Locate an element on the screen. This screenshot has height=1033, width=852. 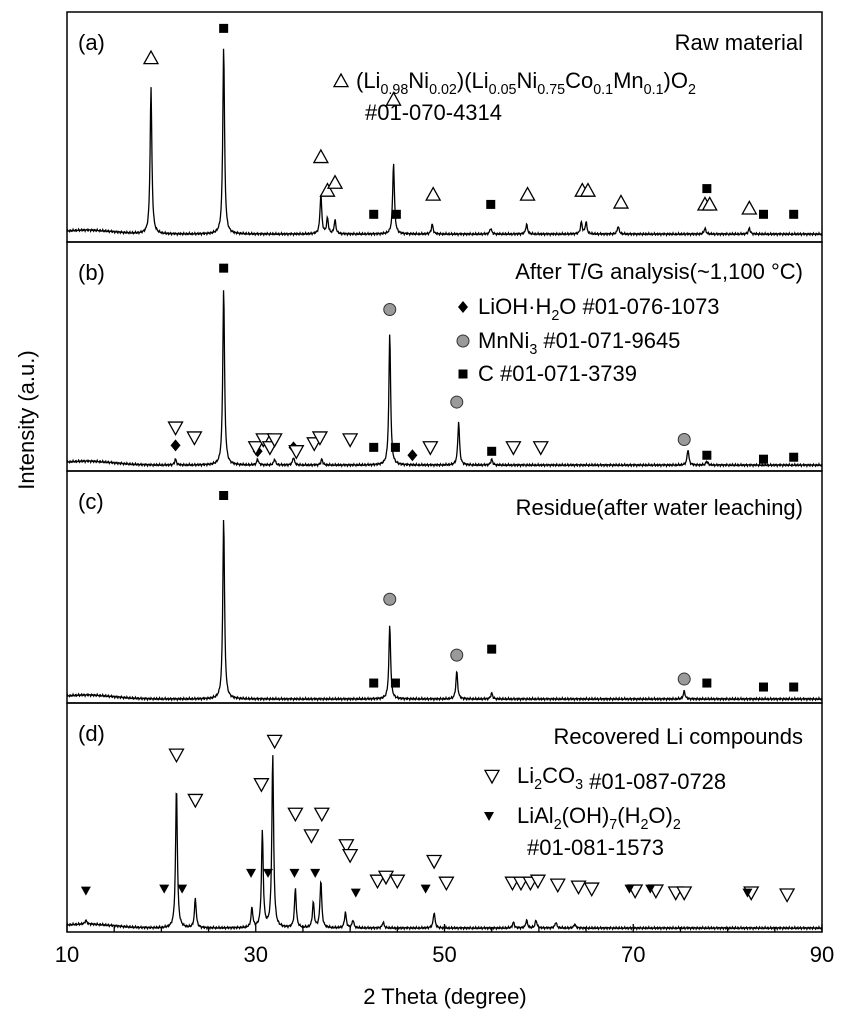
x-tick-label: 30 is located at coordinates (256, 954).